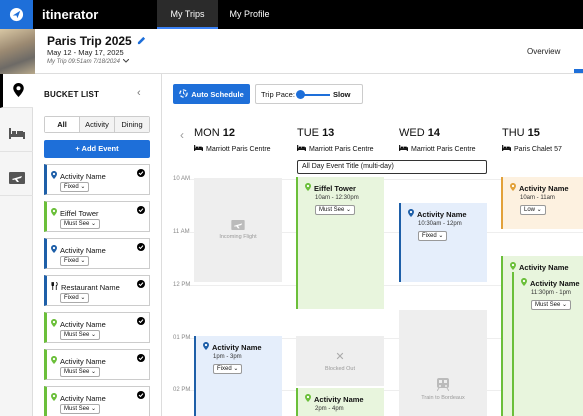  Describe the element at coordinates (551, 293) in the screenshot. I see `event-time: 11:30pm - 1pm` at that location.